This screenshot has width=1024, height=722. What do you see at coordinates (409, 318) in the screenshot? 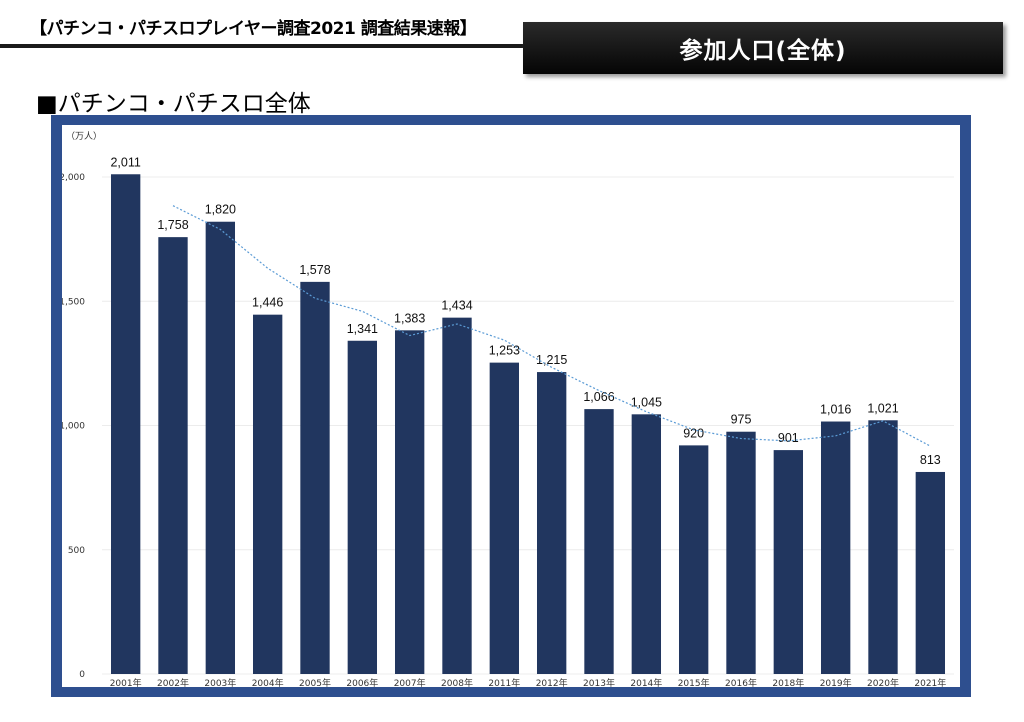
I see `data-label: 1,383` at bounding box center [409, 318].